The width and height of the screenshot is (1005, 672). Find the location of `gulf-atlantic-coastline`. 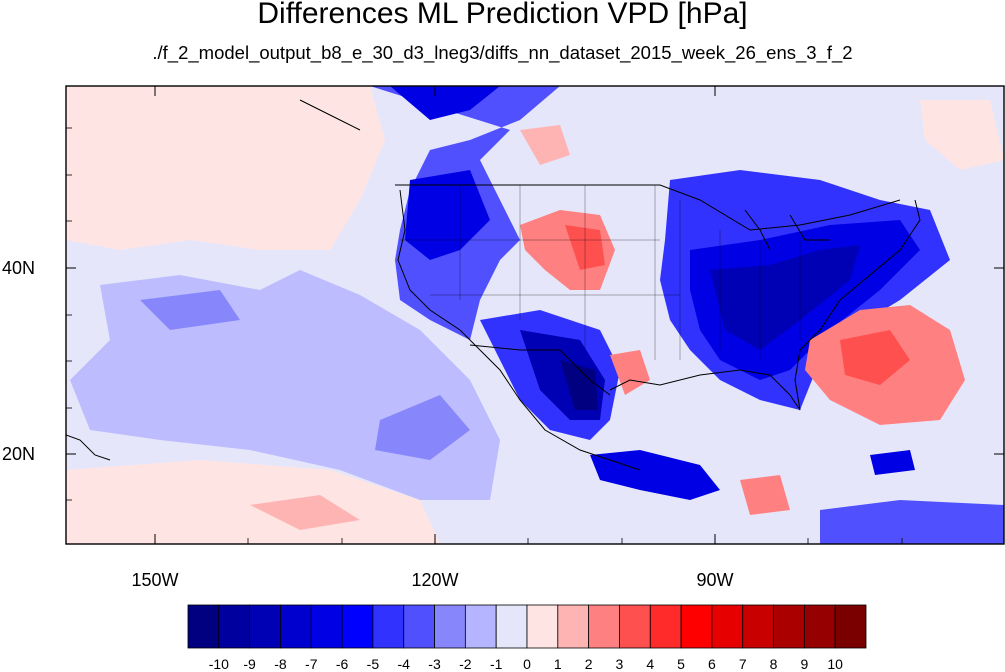

gulf-atlantic-coastline is located at coordinates (765, 305).